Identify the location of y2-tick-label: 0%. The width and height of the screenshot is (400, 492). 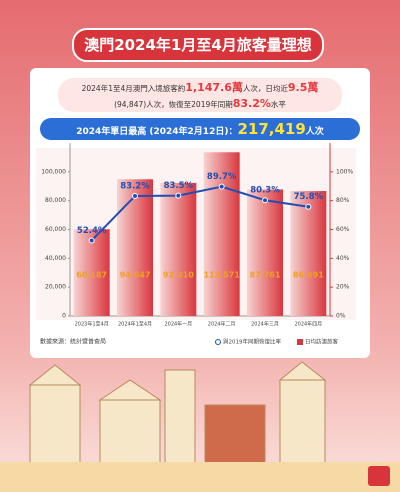
(341, 316).